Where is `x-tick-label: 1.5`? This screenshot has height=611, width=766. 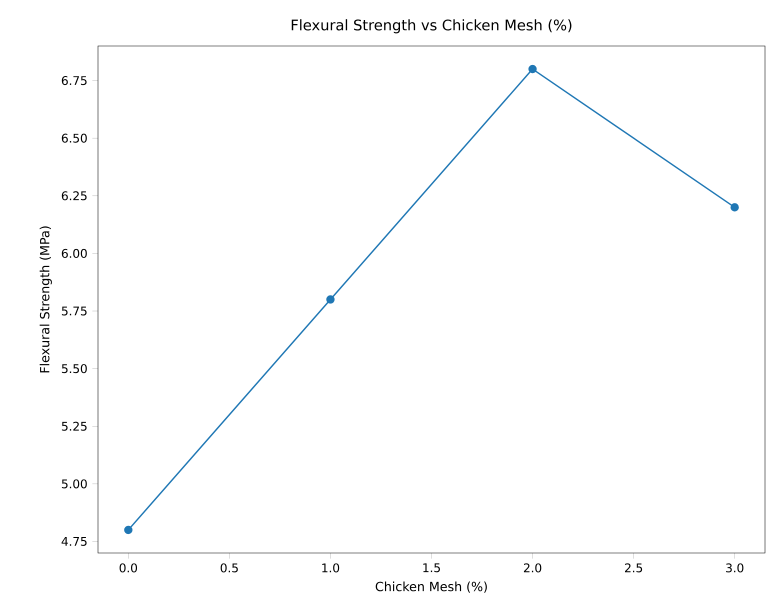
x-tick-label: 1.5 is located at coordinates (431, 567).